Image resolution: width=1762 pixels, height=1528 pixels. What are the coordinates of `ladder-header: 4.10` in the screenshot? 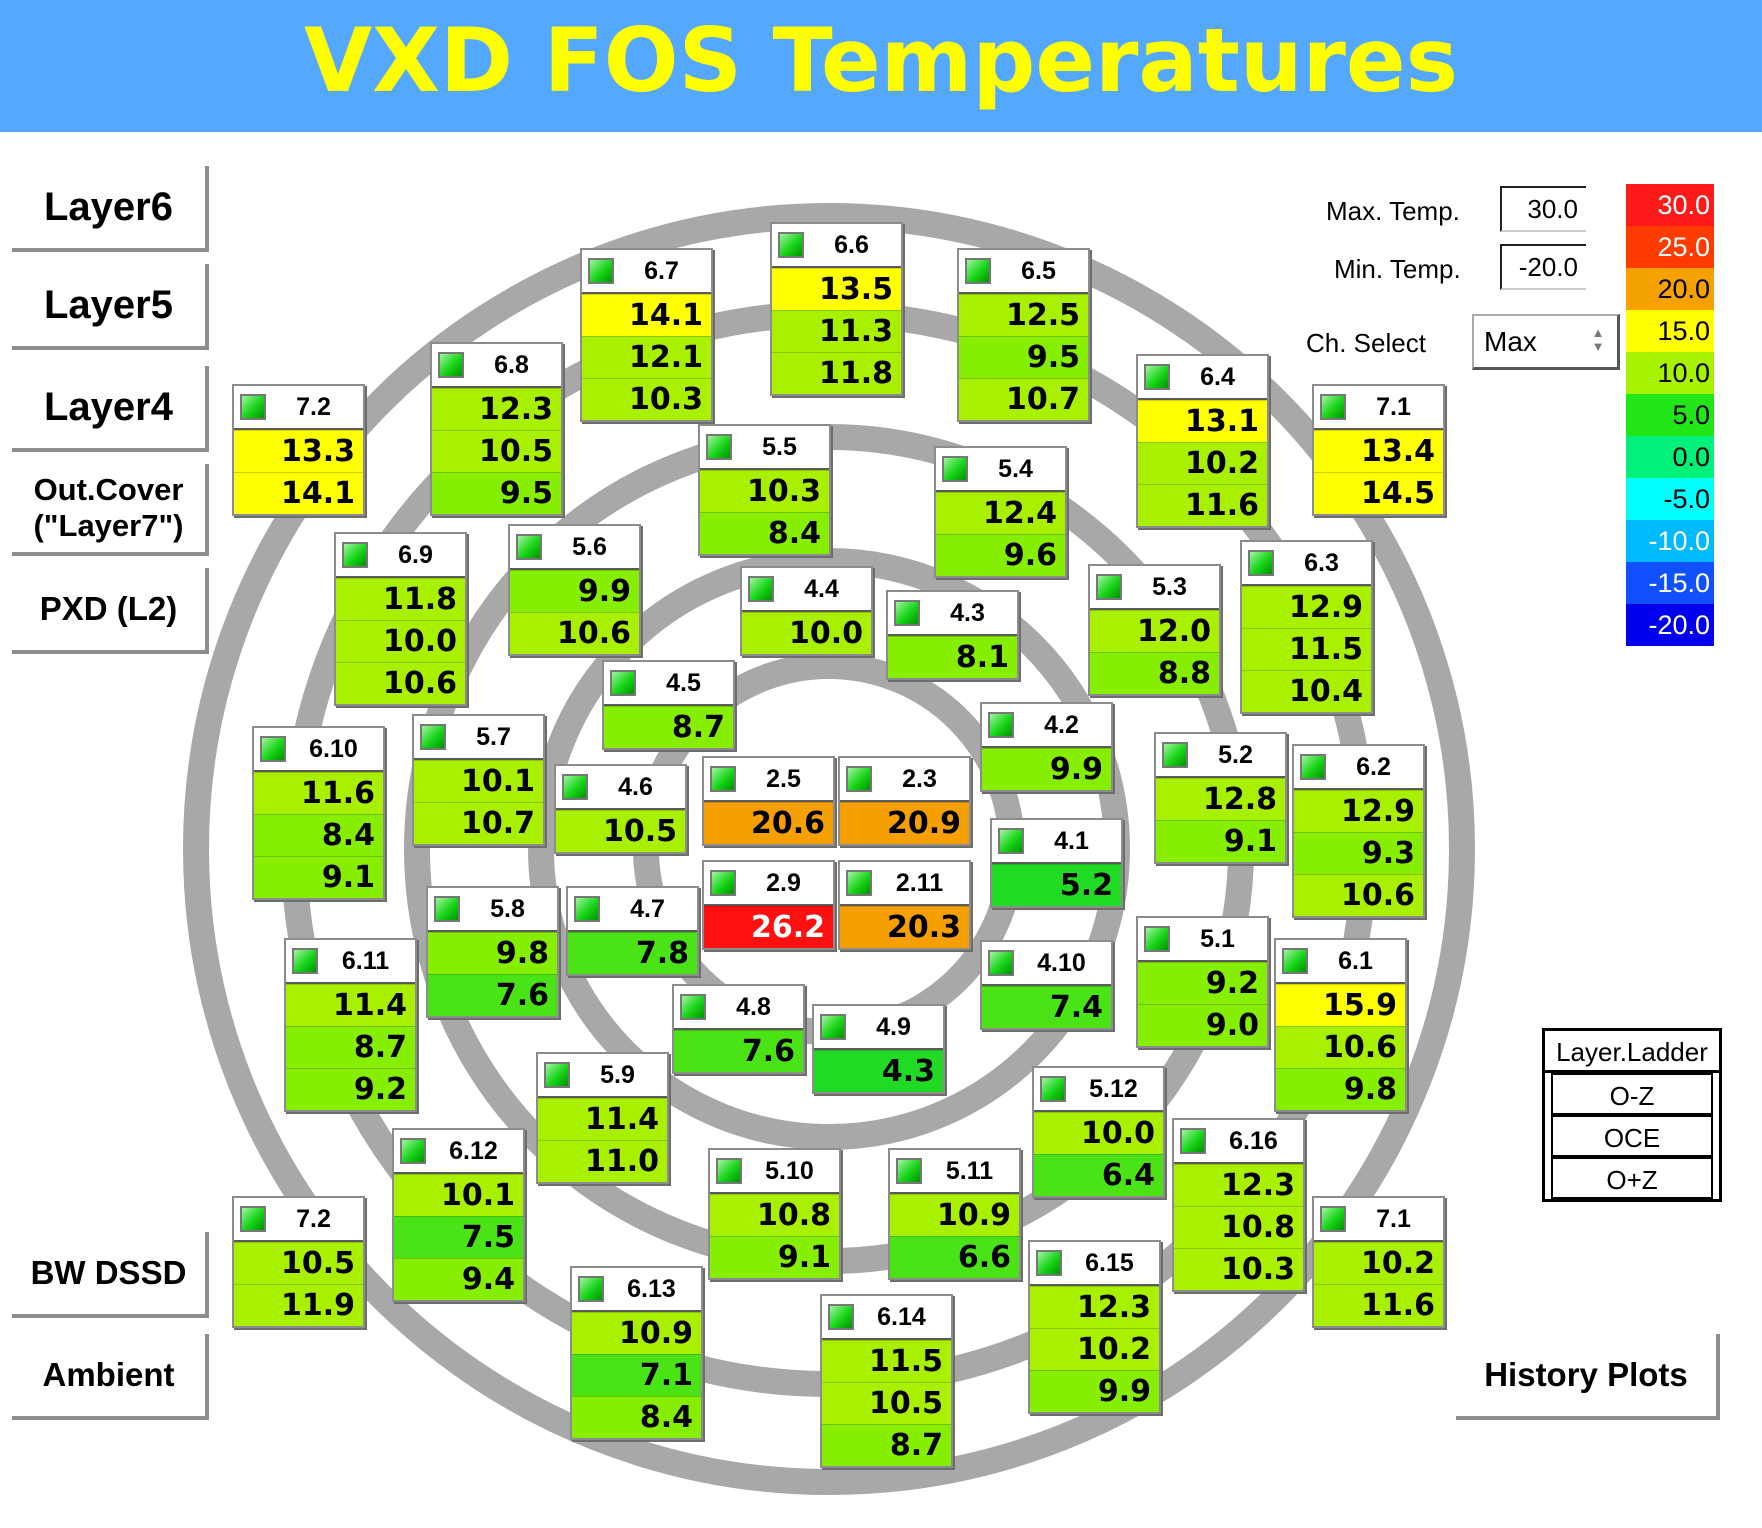 It's located at (1046, 964).